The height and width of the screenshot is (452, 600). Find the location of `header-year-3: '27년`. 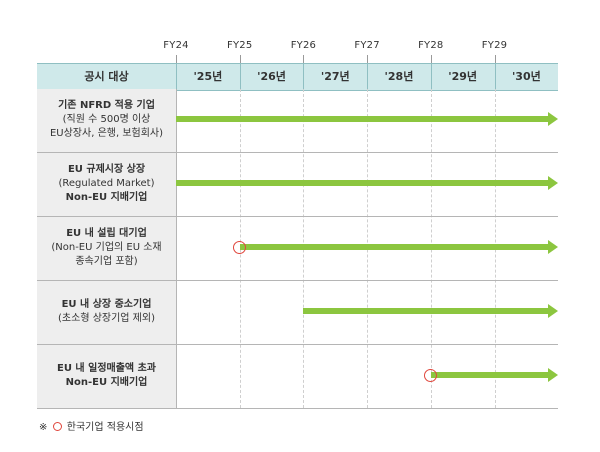

header-year-3: '27년 is located at coordinates (335, 76).